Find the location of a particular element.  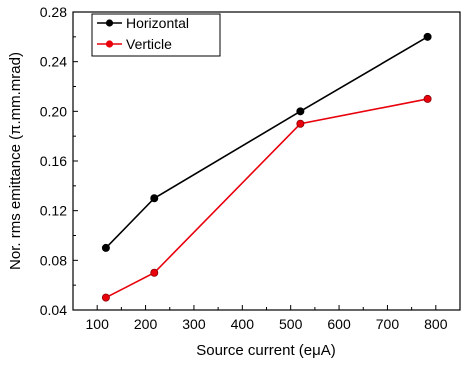

legend-box is located at coordinates (156, 35).